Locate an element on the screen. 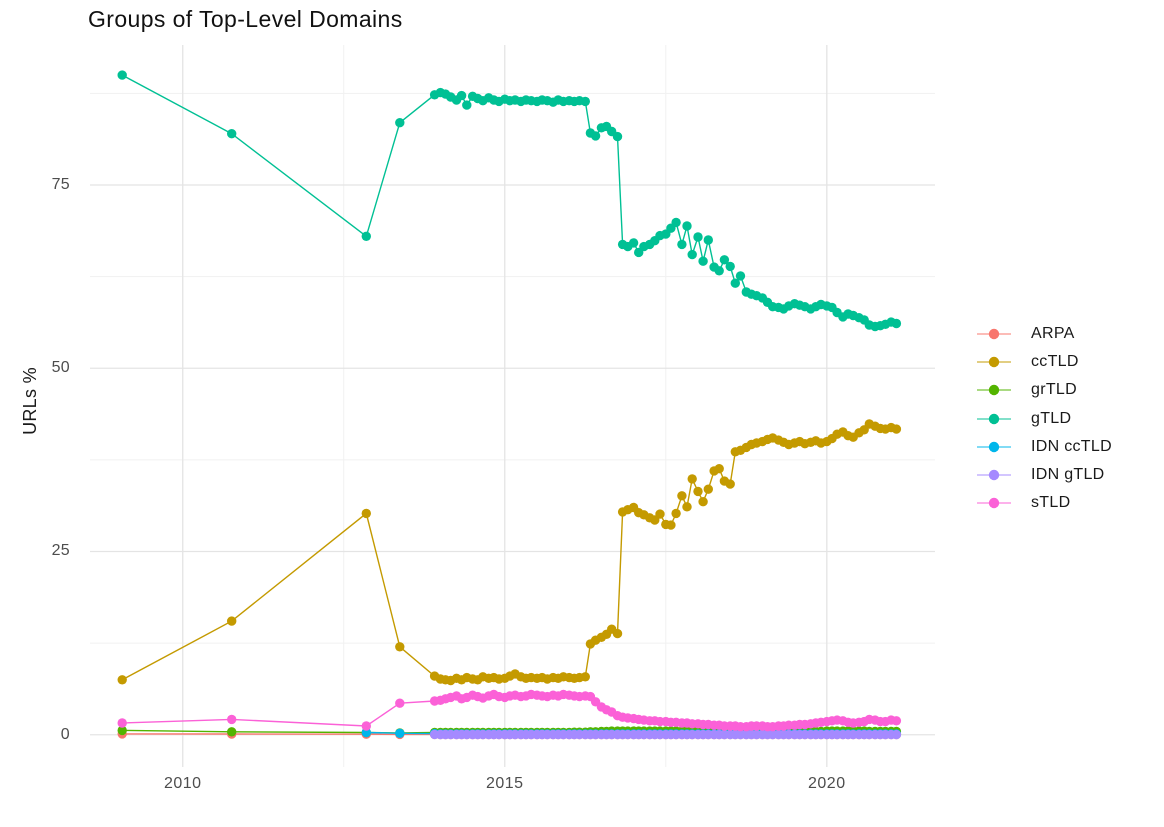 This screenshot has width=1164, height=827. y-tick-label: 0 is located at coordinates (65, 734).